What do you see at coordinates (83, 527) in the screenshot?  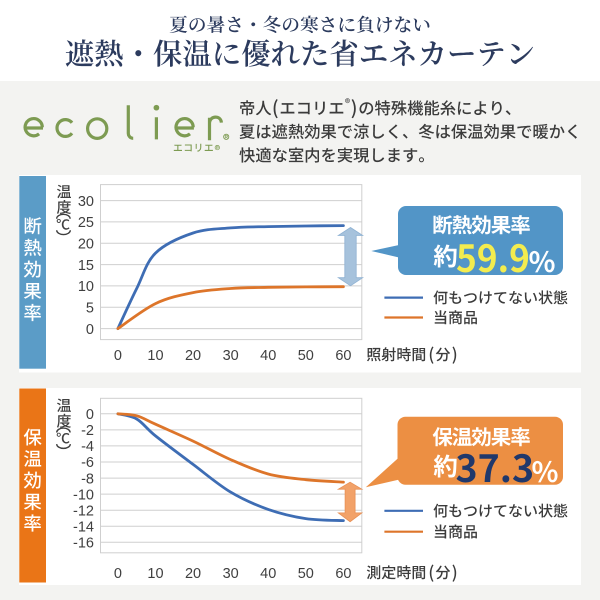 I see `svg-text: -14` at bounding box center [83, 527].